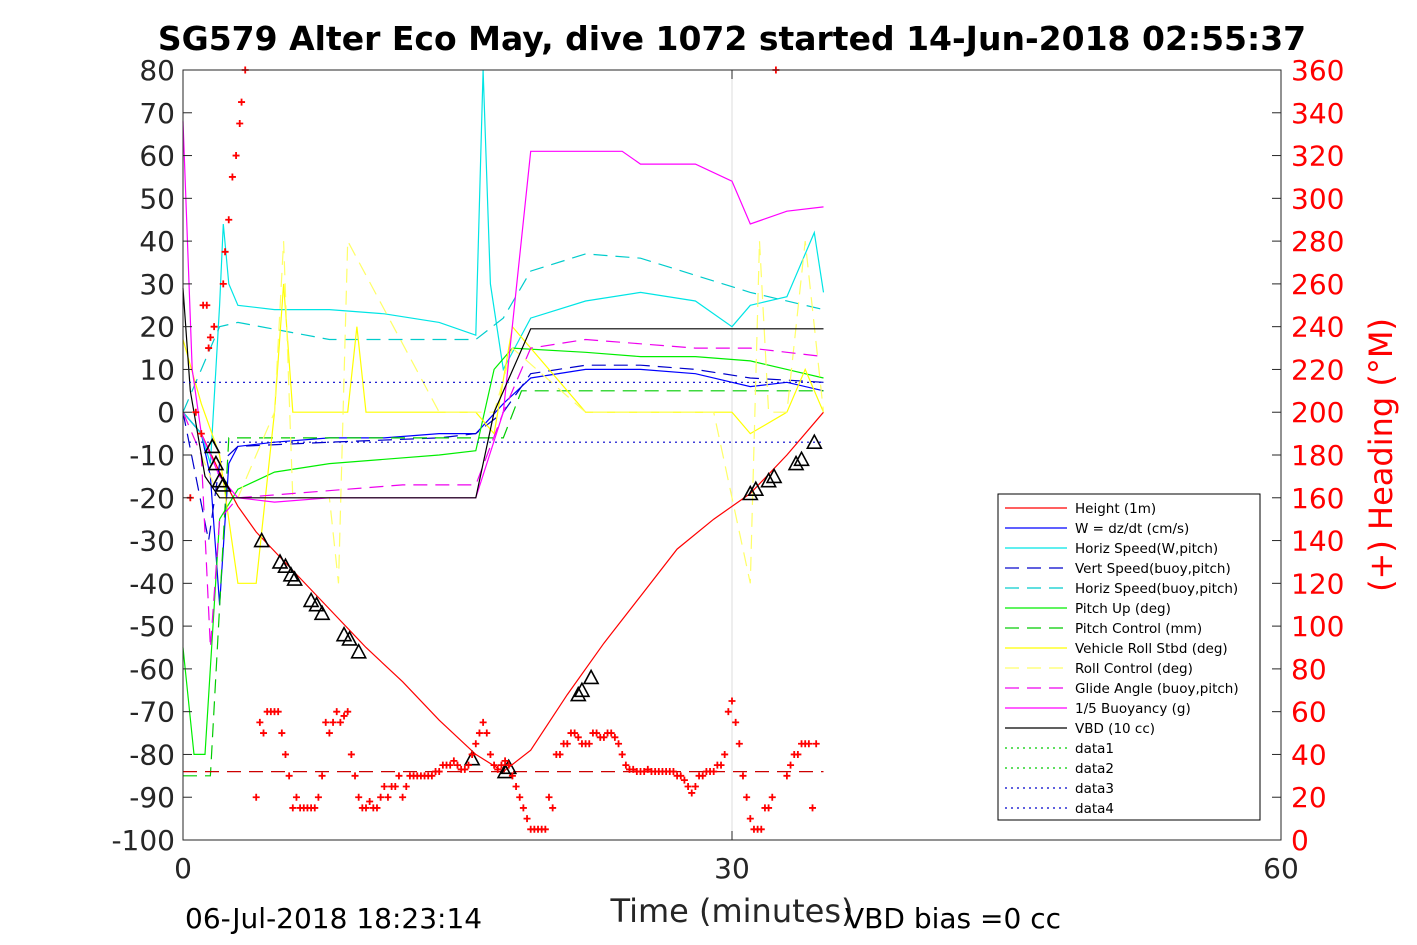 This screenshot has width=1417, height=945. What do you see at coordinates (152, 797) in the screenshot?
I see `left-tick-label: -90` at bounding box center [152, 797].